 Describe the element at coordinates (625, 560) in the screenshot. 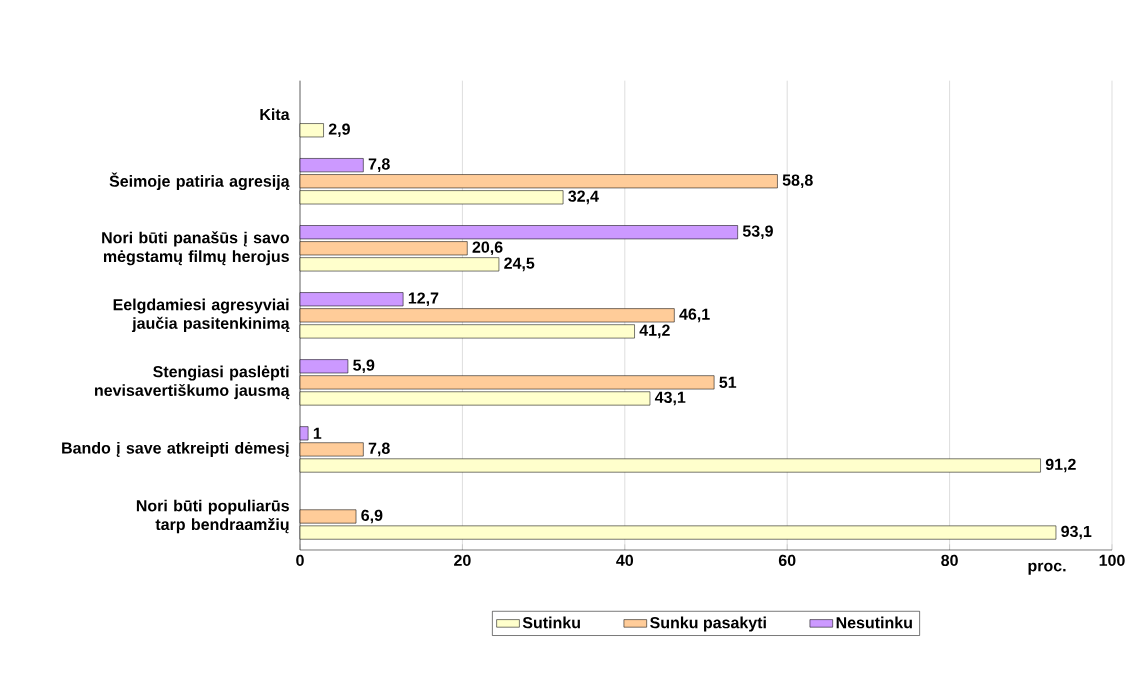

I see `x-tick-label: 40` at that location.